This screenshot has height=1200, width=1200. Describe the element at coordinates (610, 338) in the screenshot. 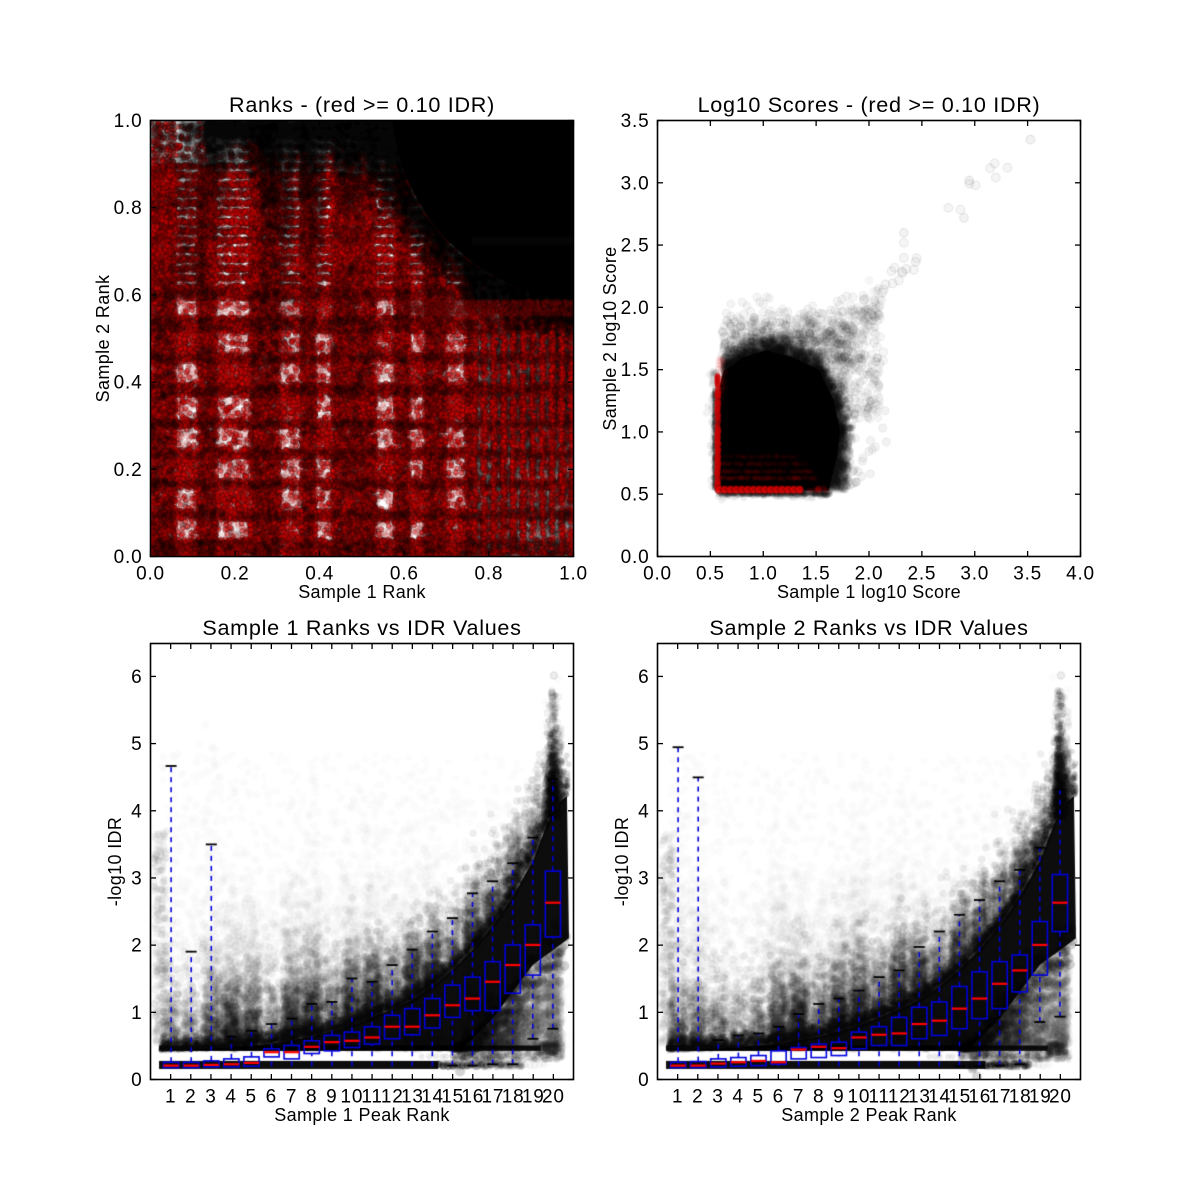

I see `svg-text: Sample 2 log10 Score` at that location.